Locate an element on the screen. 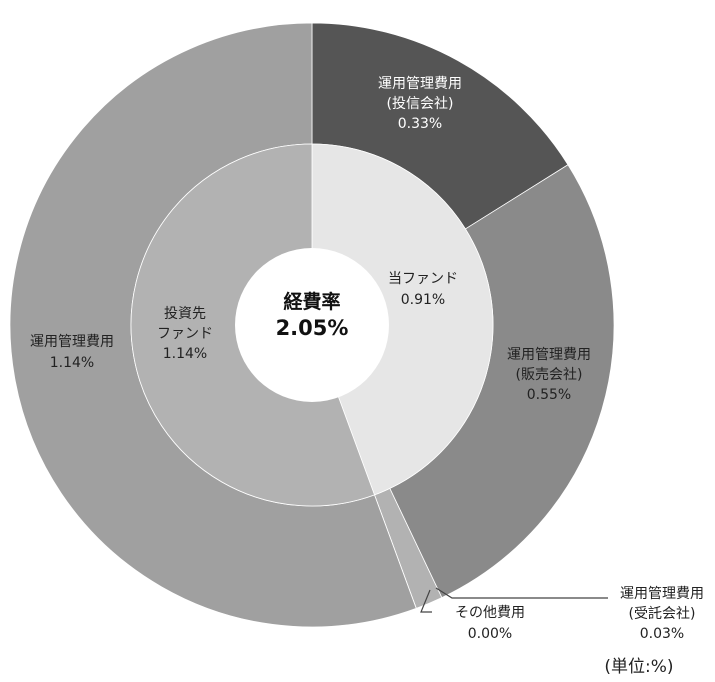 The width and height of the screenshot is (715, 682). inner-label-name-line2: ファンド is located at coordinates (185, 334).